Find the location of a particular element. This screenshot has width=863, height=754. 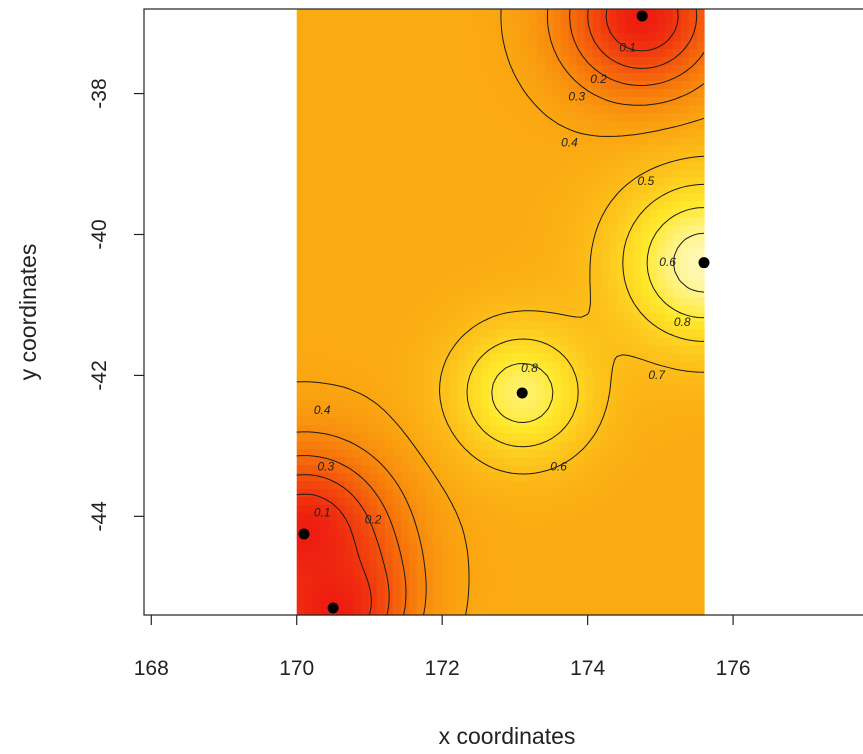

contour-label: 0.1 is located at coordinates (627, 47).